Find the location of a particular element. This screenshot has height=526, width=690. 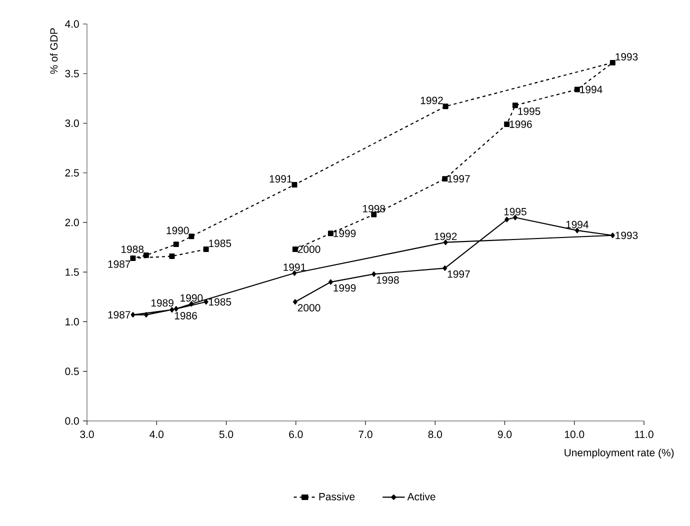

x-axis-title: Unemployment rate (%) is located at coordinates (619, 453).